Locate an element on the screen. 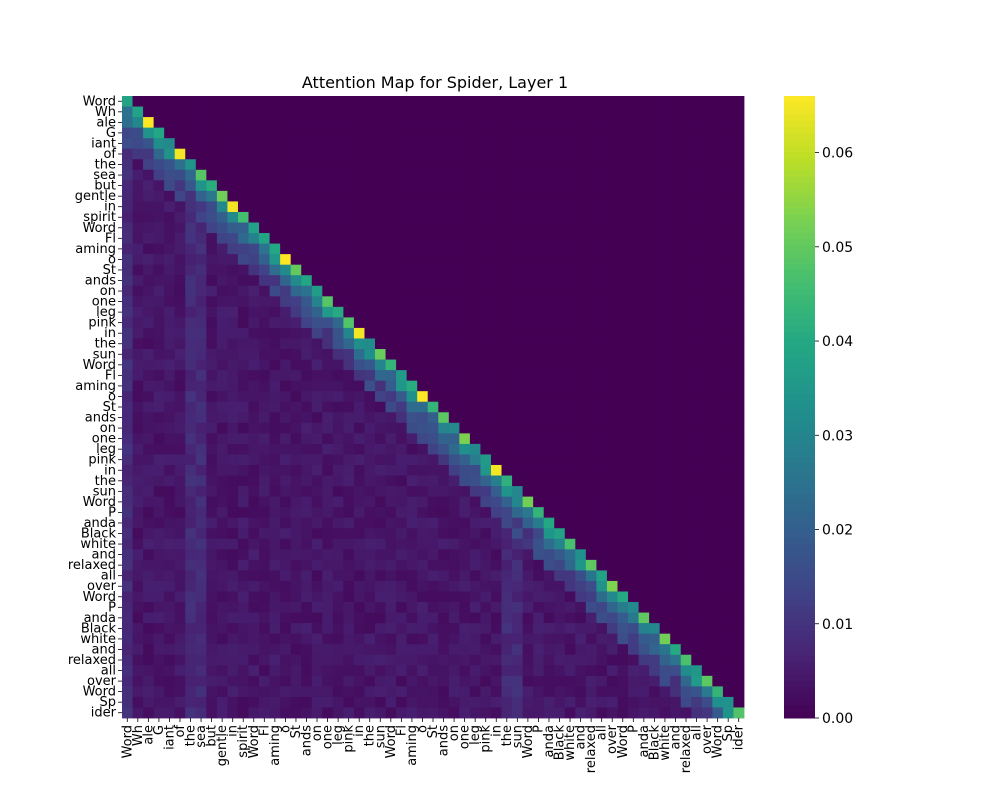 This screenshot has height=800, width=1000. y-tick-label: P is located at coordinates (112, 607).